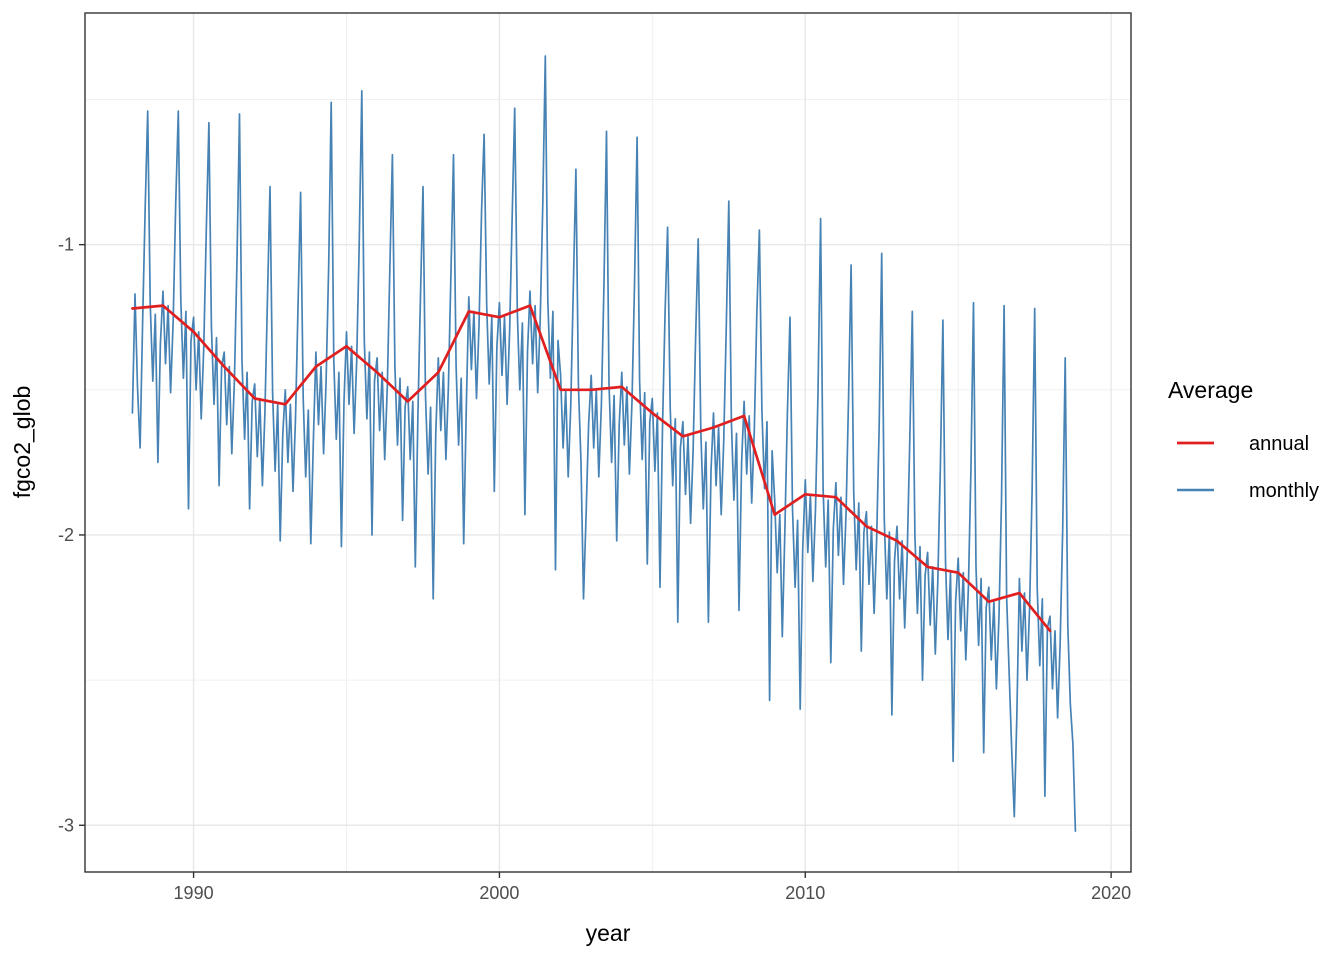  What do you see at coordinates (608, 933) in the screenshot?
I see `x-axis-title: year` at bounding box center [608, 933].